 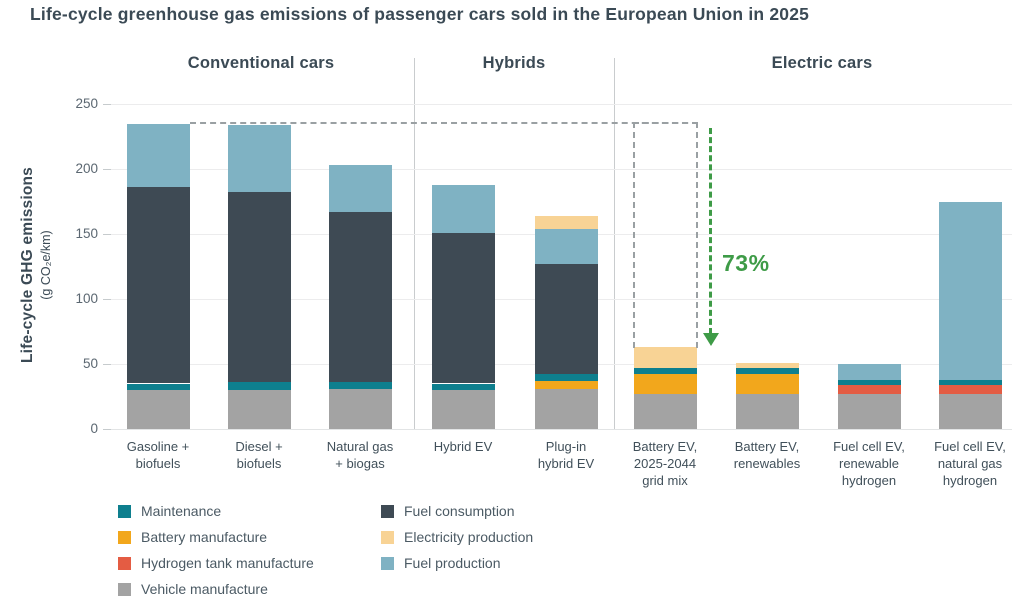 What do you see at coordinates (259, 446) in the screenshot?
I see `x-axis-label-line: Diesel +` at bounding box center [259, 446].